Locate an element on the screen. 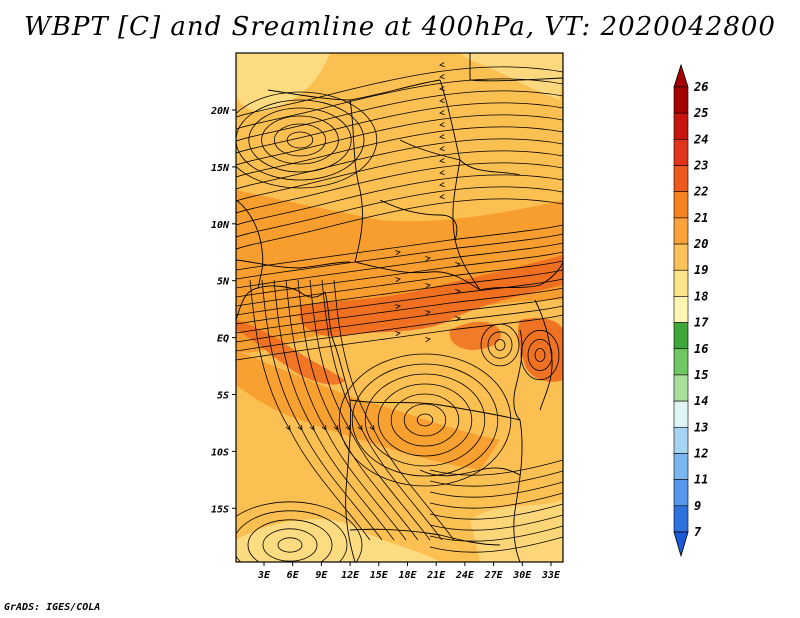 Image resolution: width=800 pixels, height=618 pixels. warm-region is located at coordinates (368, 410).